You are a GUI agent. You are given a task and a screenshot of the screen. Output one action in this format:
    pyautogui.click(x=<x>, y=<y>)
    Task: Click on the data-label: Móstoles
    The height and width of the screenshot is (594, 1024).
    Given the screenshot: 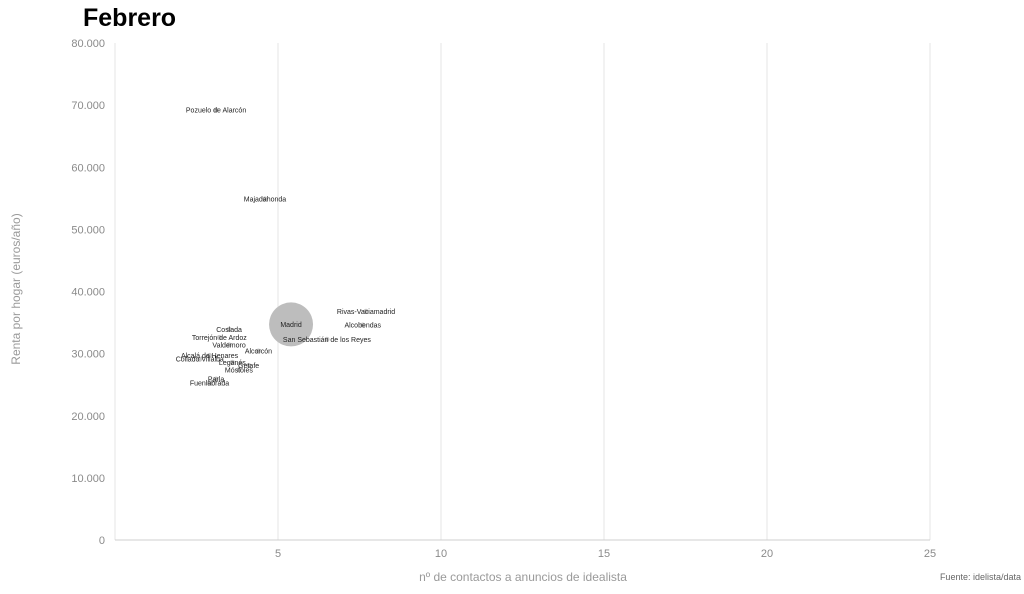 What is the action you would take?
    pyautogui.click(x=239, y=370)
    